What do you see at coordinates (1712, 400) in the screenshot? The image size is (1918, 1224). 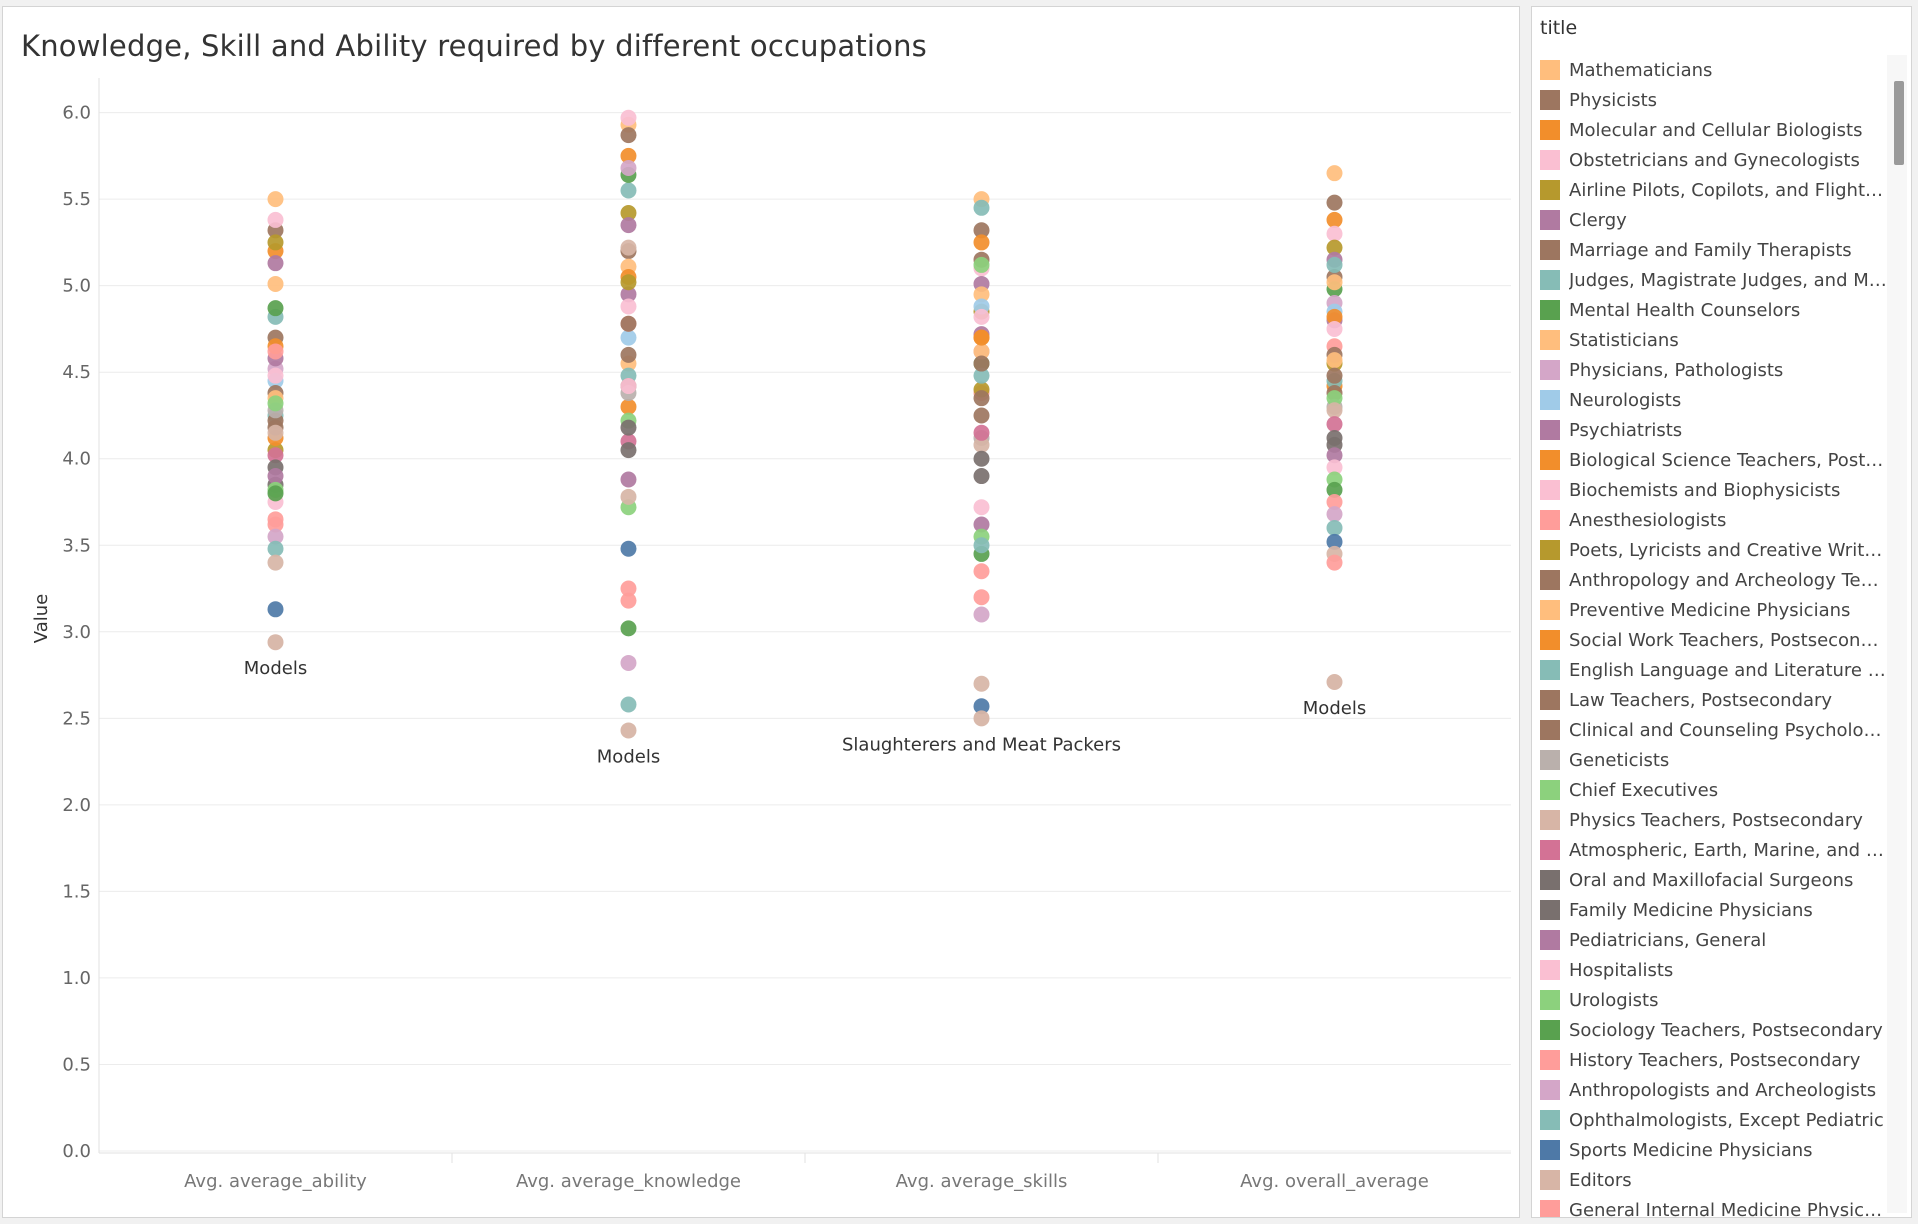 I see `legend-item: Neurologists` at bounding box center [1712, 400].